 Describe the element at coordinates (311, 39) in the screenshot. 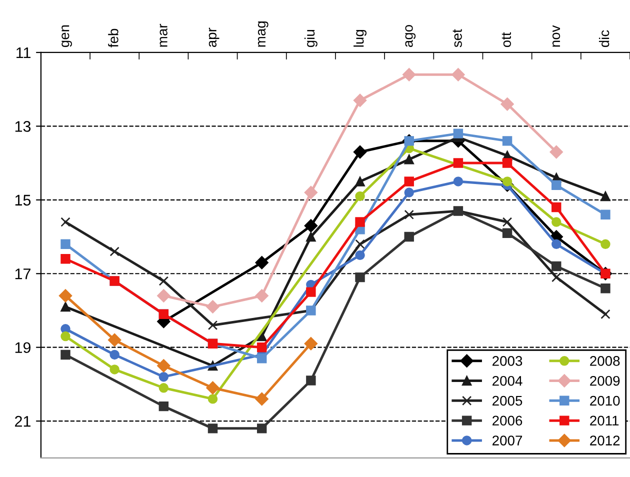

I see `x-tick-label: giu` at that location.